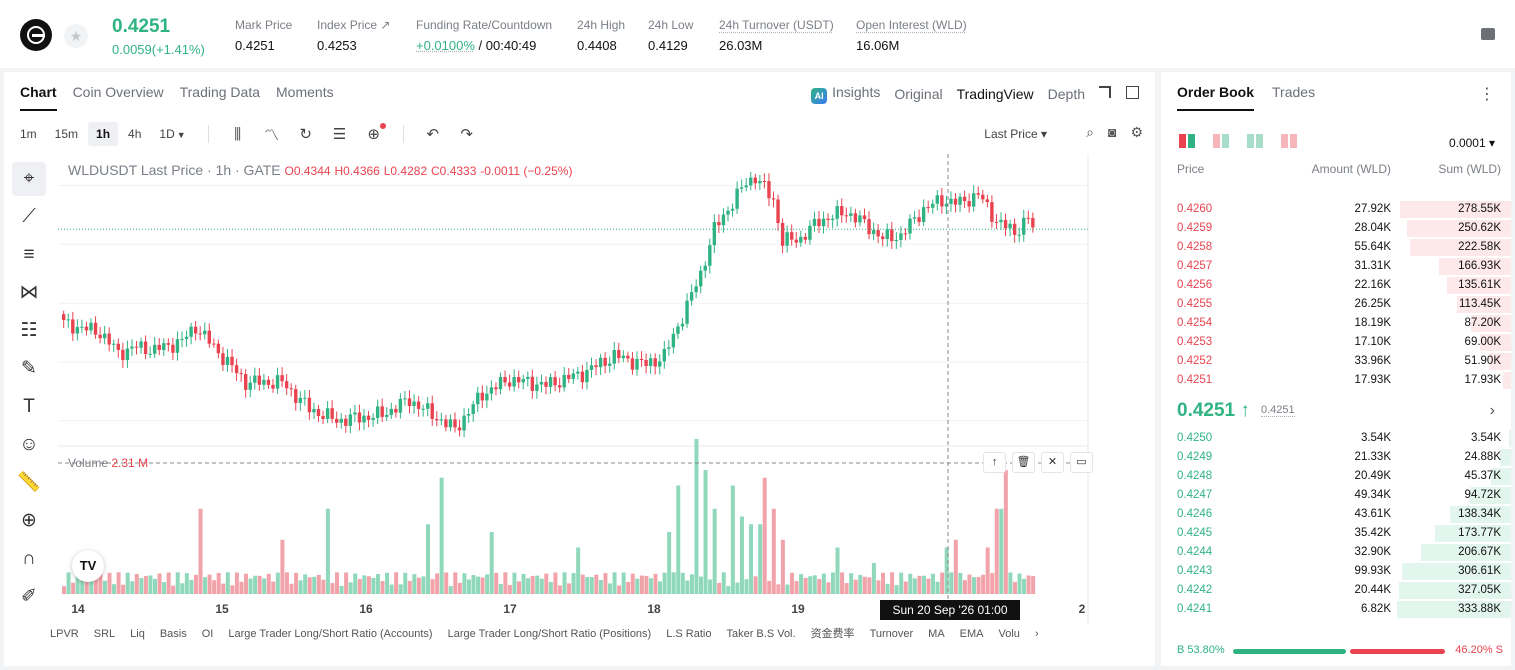 This screenshot has height=670, width=1515. I want to click on book-row: 0.4259 28.04K 250.62K, so click(1336, 228).